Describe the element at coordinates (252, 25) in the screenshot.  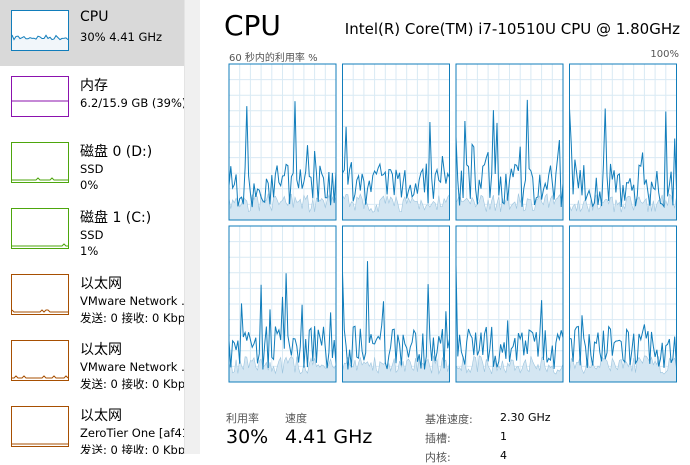
I see `panel-title: CPU` at that location.